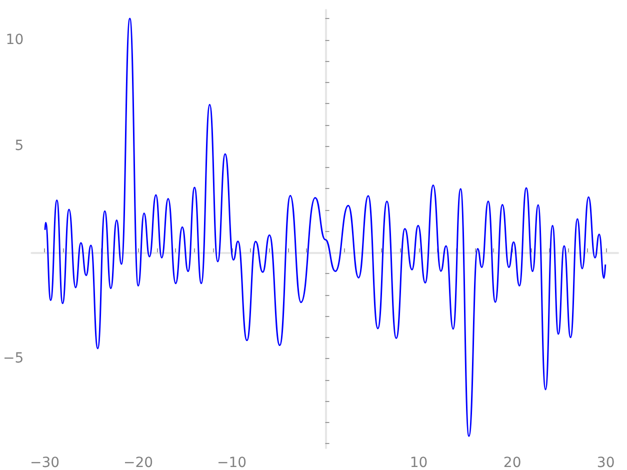 This screenshot has height=470, width=627. I want to click on x-tick-label: 30, so click(605, 462).